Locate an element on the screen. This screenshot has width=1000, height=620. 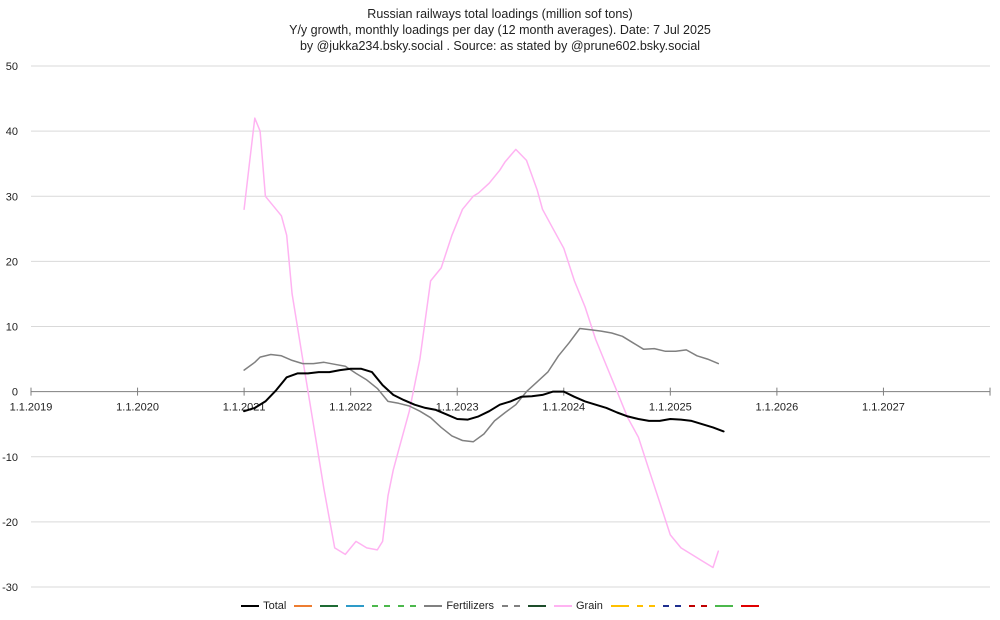
y-tick-label-1: 40 is located at coordinates (12, 132).